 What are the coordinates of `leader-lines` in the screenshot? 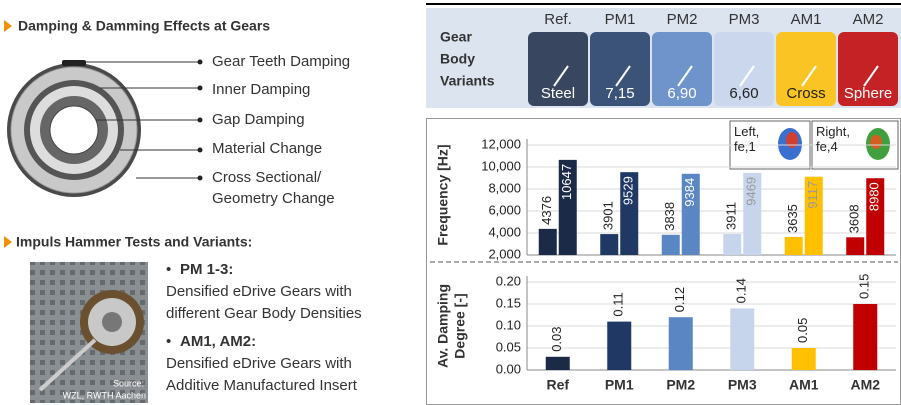 It's located at (143, 120).